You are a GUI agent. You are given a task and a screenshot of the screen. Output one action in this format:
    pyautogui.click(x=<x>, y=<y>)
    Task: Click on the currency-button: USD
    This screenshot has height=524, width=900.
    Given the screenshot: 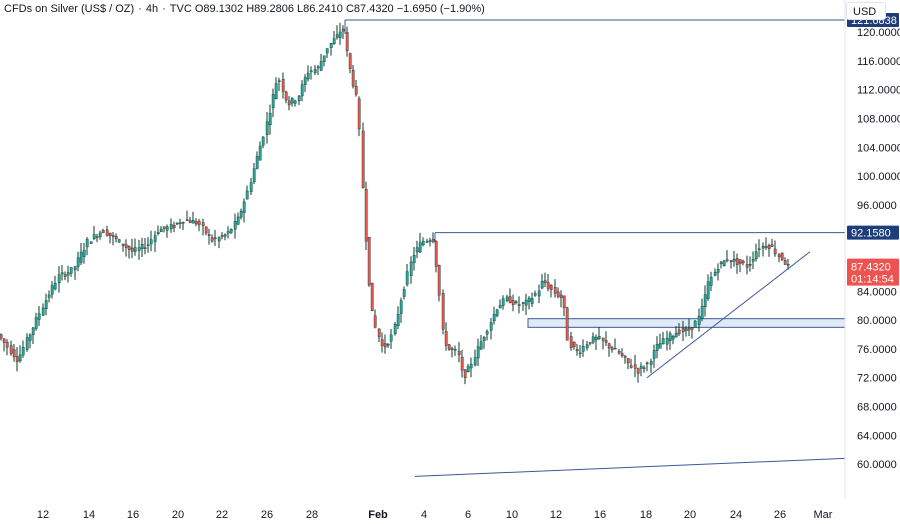 What is the action you would take?
    pyautogui.click(x=866, y=11)
    